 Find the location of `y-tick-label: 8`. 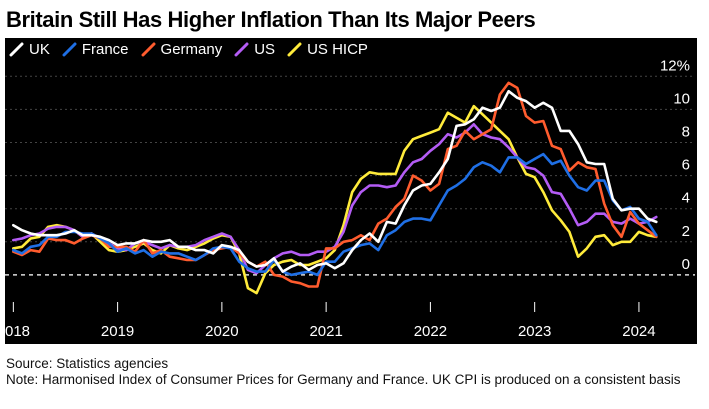

y-tick-label: 8 is located at coordinates (686, 131).